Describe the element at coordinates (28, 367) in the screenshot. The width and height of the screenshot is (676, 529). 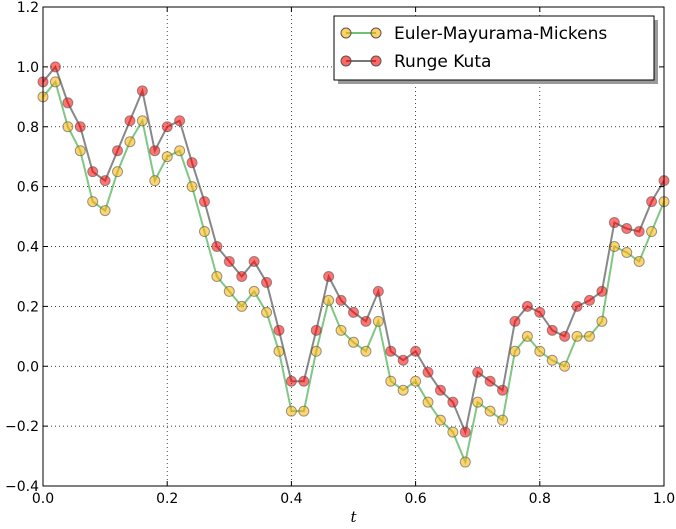
I see `y-tick-label: 0.0` at that location.